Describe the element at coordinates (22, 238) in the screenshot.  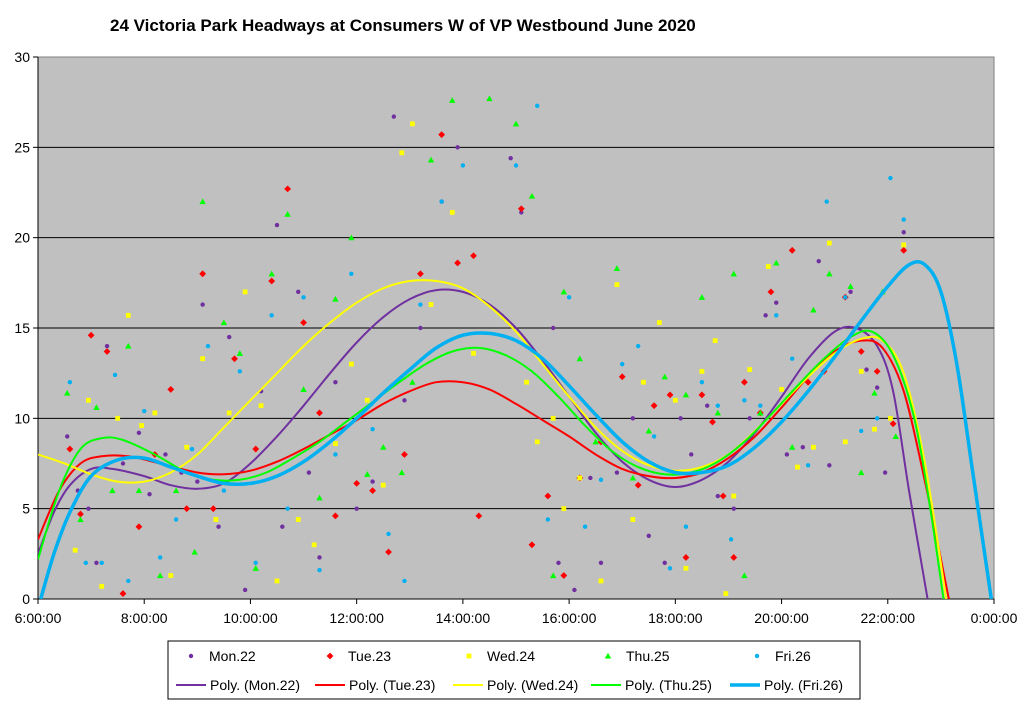
I see `y-tick-label: 20` at that location.